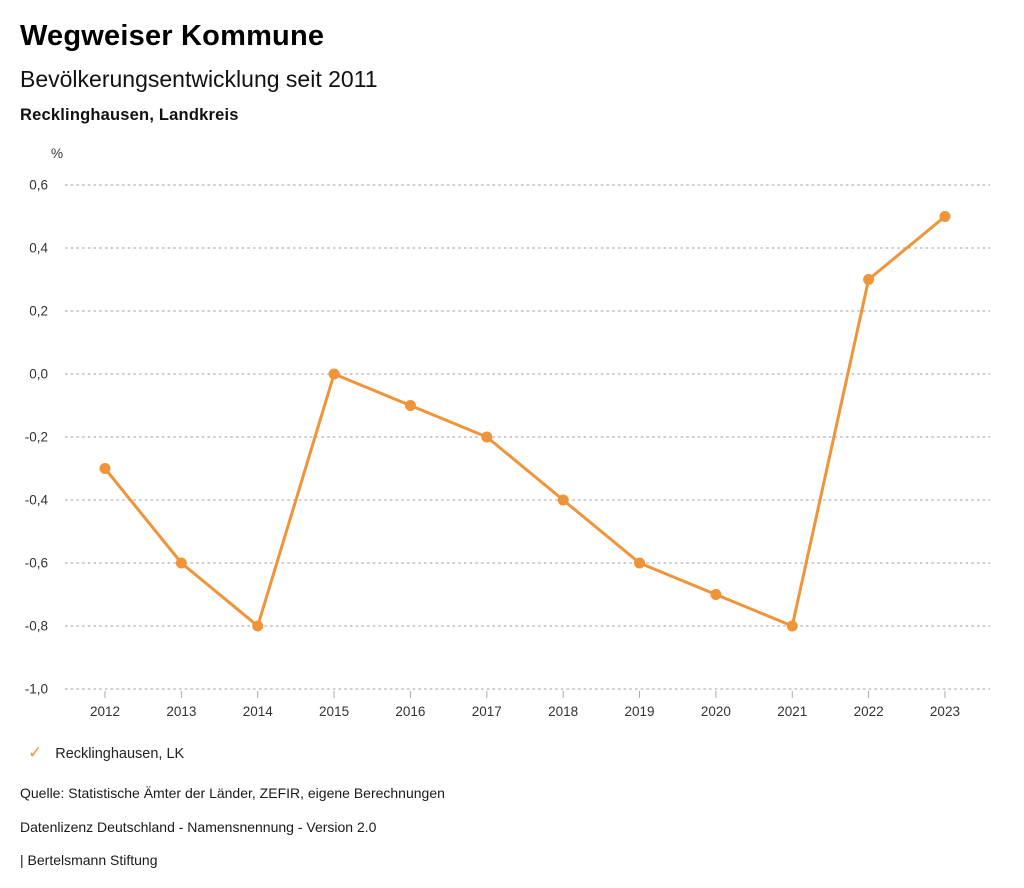 The image size is (1024, 888). What do you see at coordinates (334, 711) in the screenshot?
I see `x-tick-label: 2015` at bounding box center [334, 711].